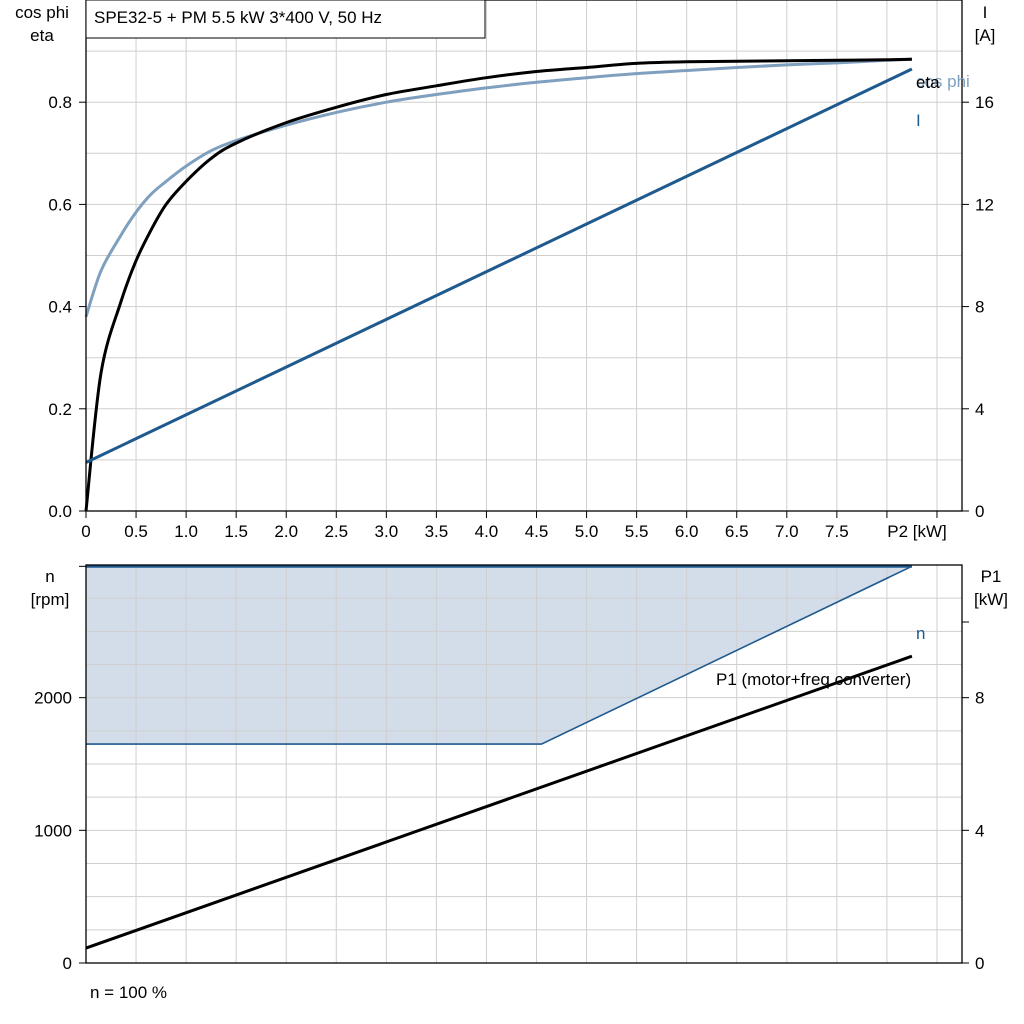  Describe the element at coordinates (587, 531) in the screenshot. I see `top-x-tick-label: 5.0` at that location.